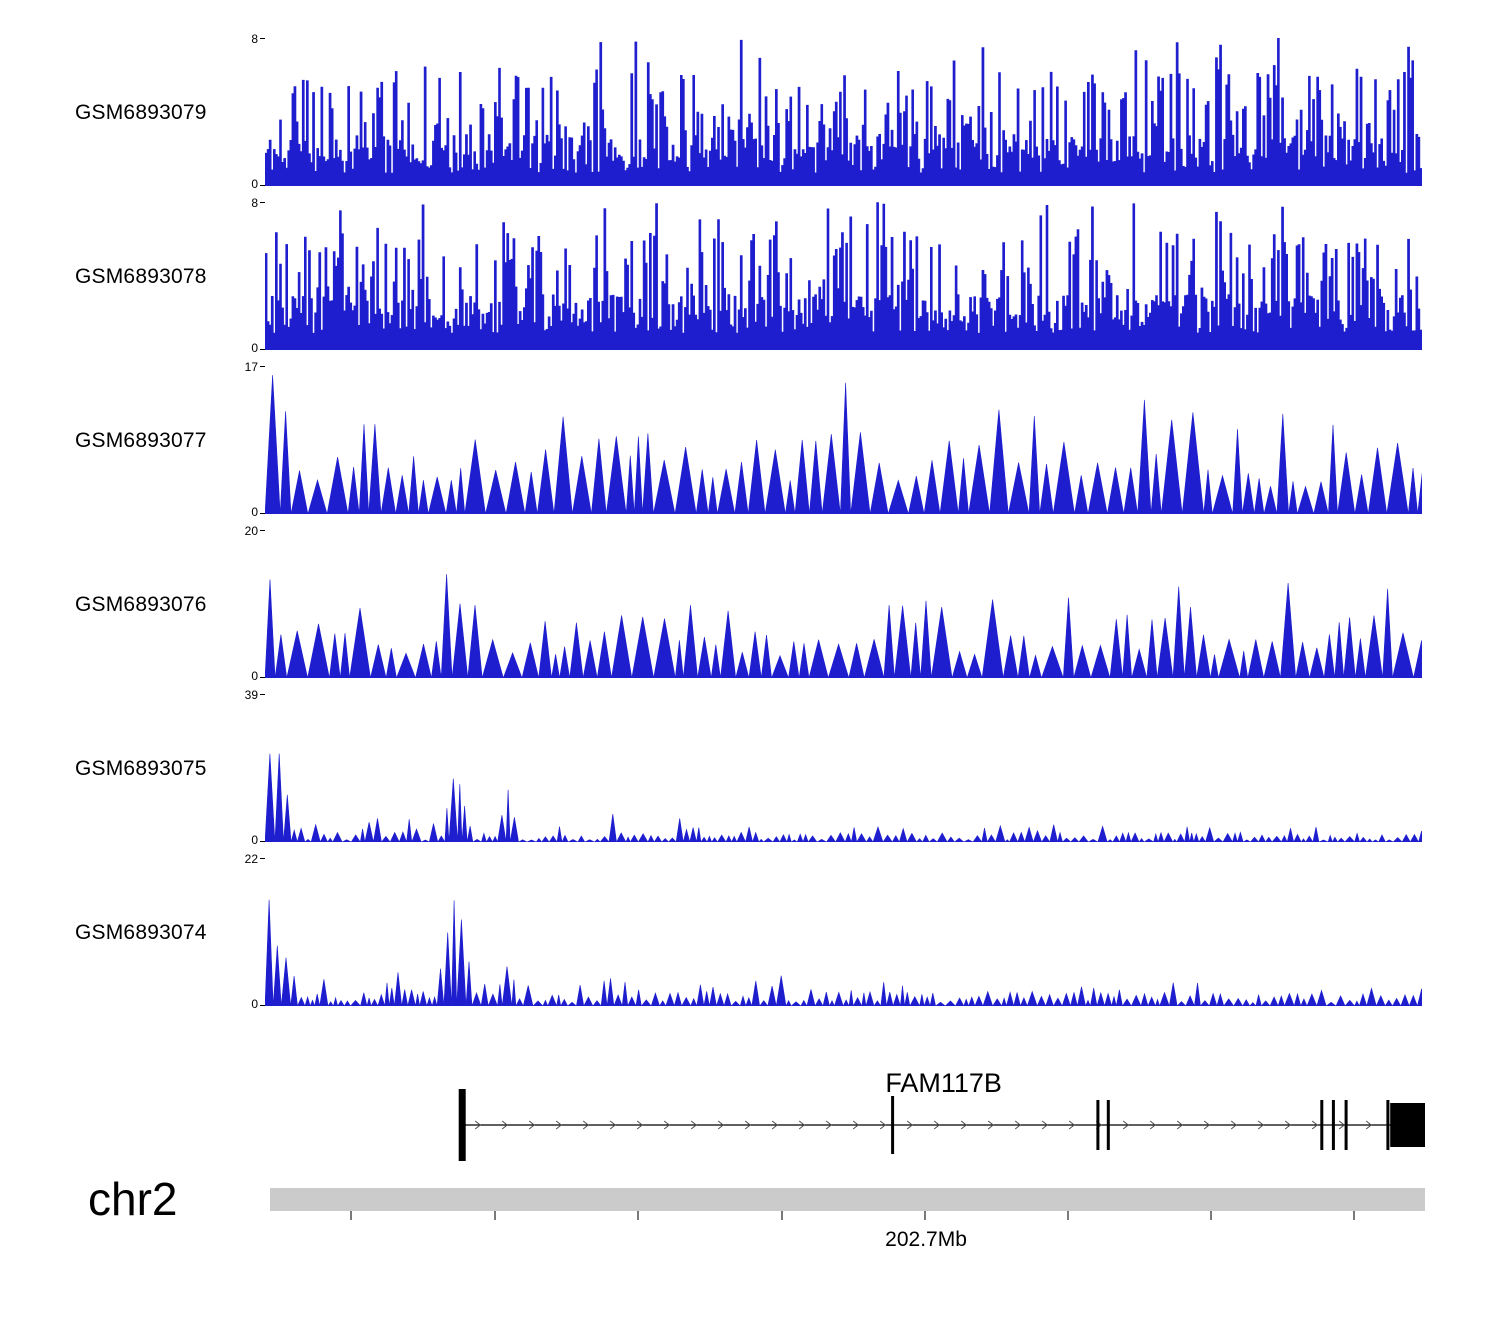  What do you see at coordinates (141, 768) in the screenshot?
I see `track-name-label: GSM6893075` at bounding box center [141, 768].